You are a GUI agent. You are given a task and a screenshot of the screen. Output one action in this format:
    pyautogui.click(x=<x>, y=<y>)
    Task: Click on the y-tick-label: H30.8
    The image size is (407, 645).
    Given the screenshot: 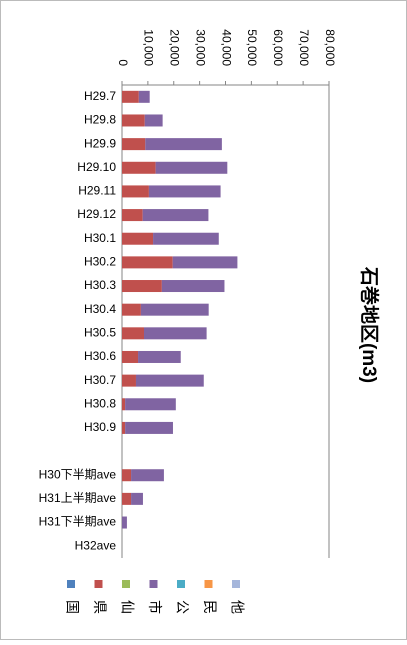 What is the action you would take?
    pyautogui.click(x=100, y=403)
    